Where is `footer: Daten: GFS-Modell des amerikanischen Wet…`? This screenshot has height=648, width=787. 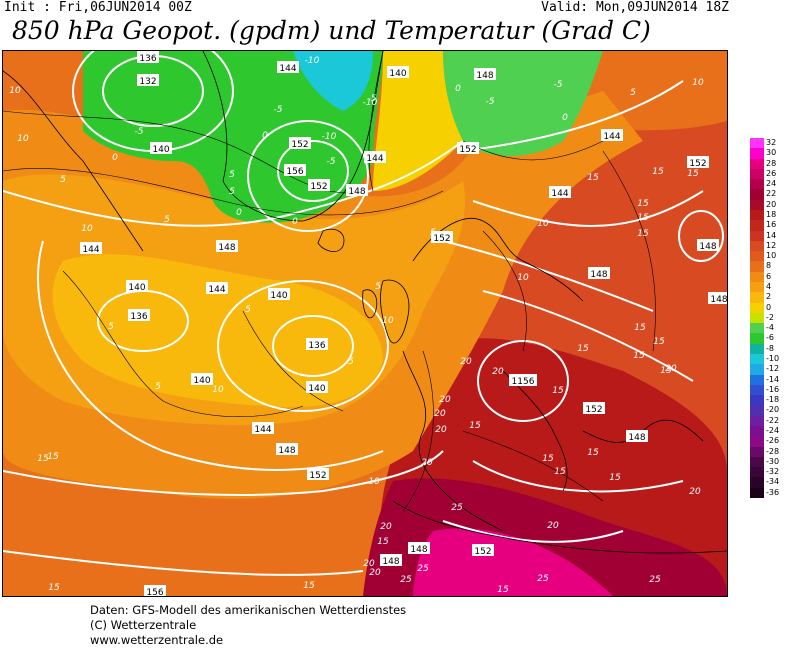
footer: Daten: GFS-Modell des amerikanischen Wet… is located at coordinates (248, 625).